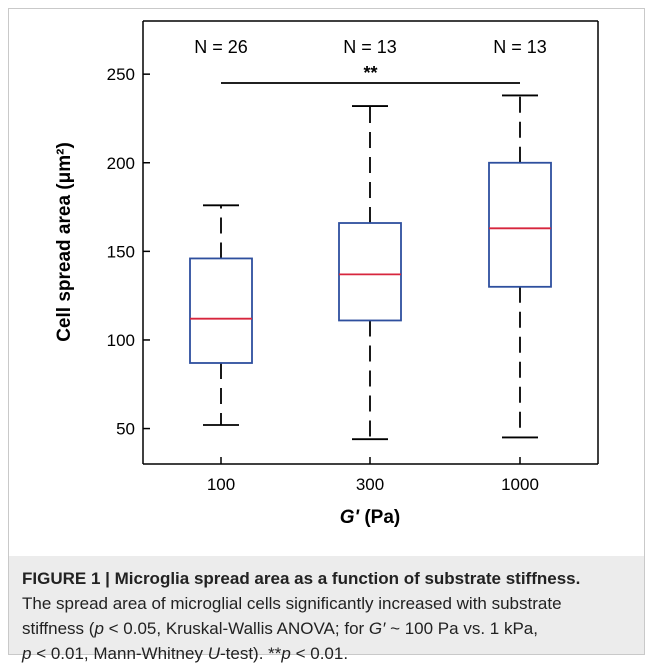  I want to click on caption-text: < 0.05, Kruskal-Wallis ANOVA; for, so click(236, 628).